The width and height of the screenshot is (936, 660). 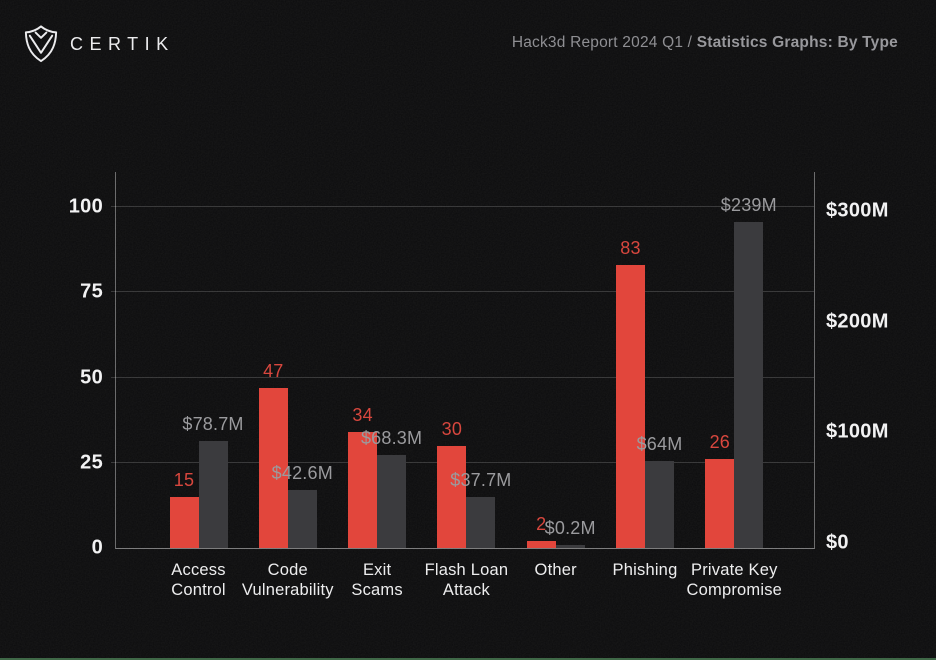 What do you see at coordinates (302, 472) in the screenshot?
I see `loss-amount-label: $42.6M` at bounding box center [302, 472].